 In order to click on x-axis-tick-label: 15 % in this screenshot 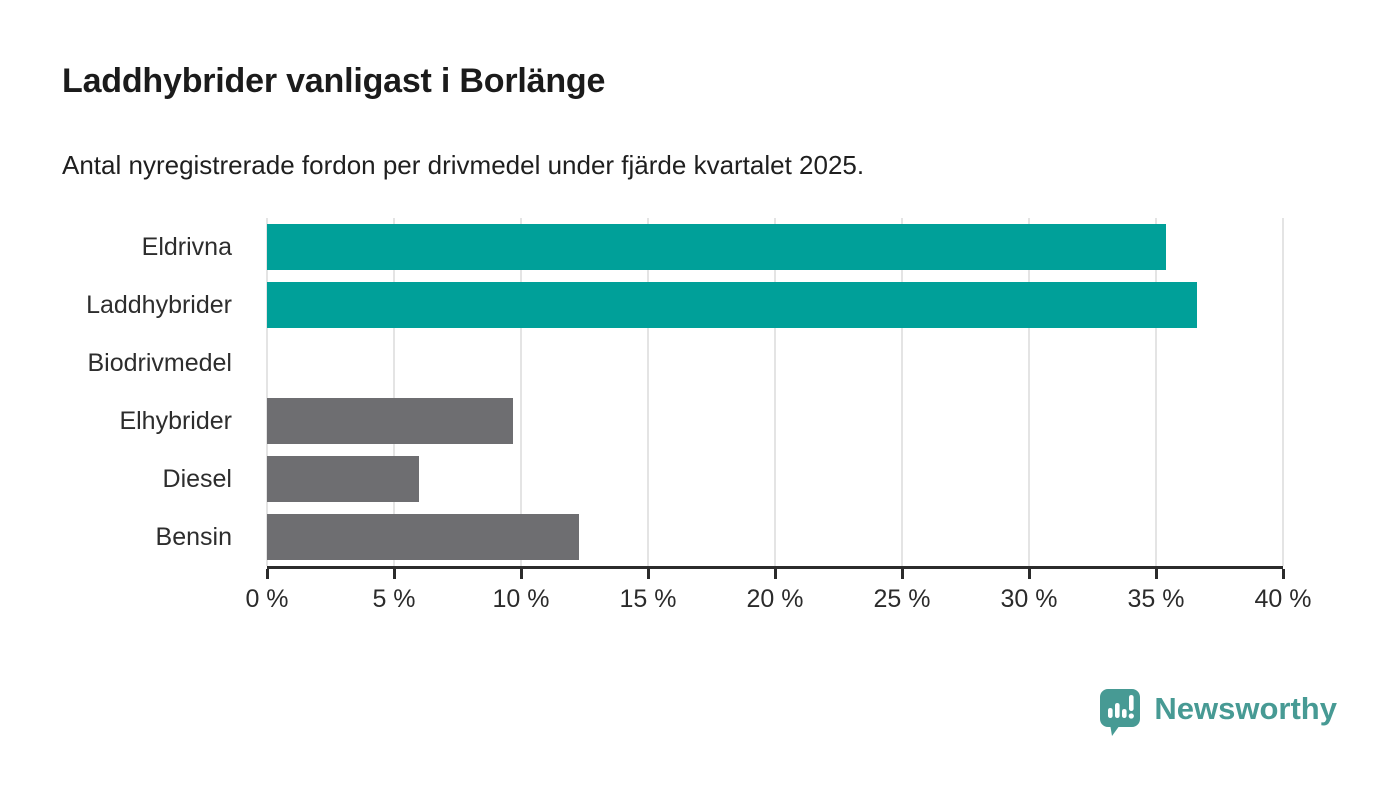, I will do `click(648, 599)`.